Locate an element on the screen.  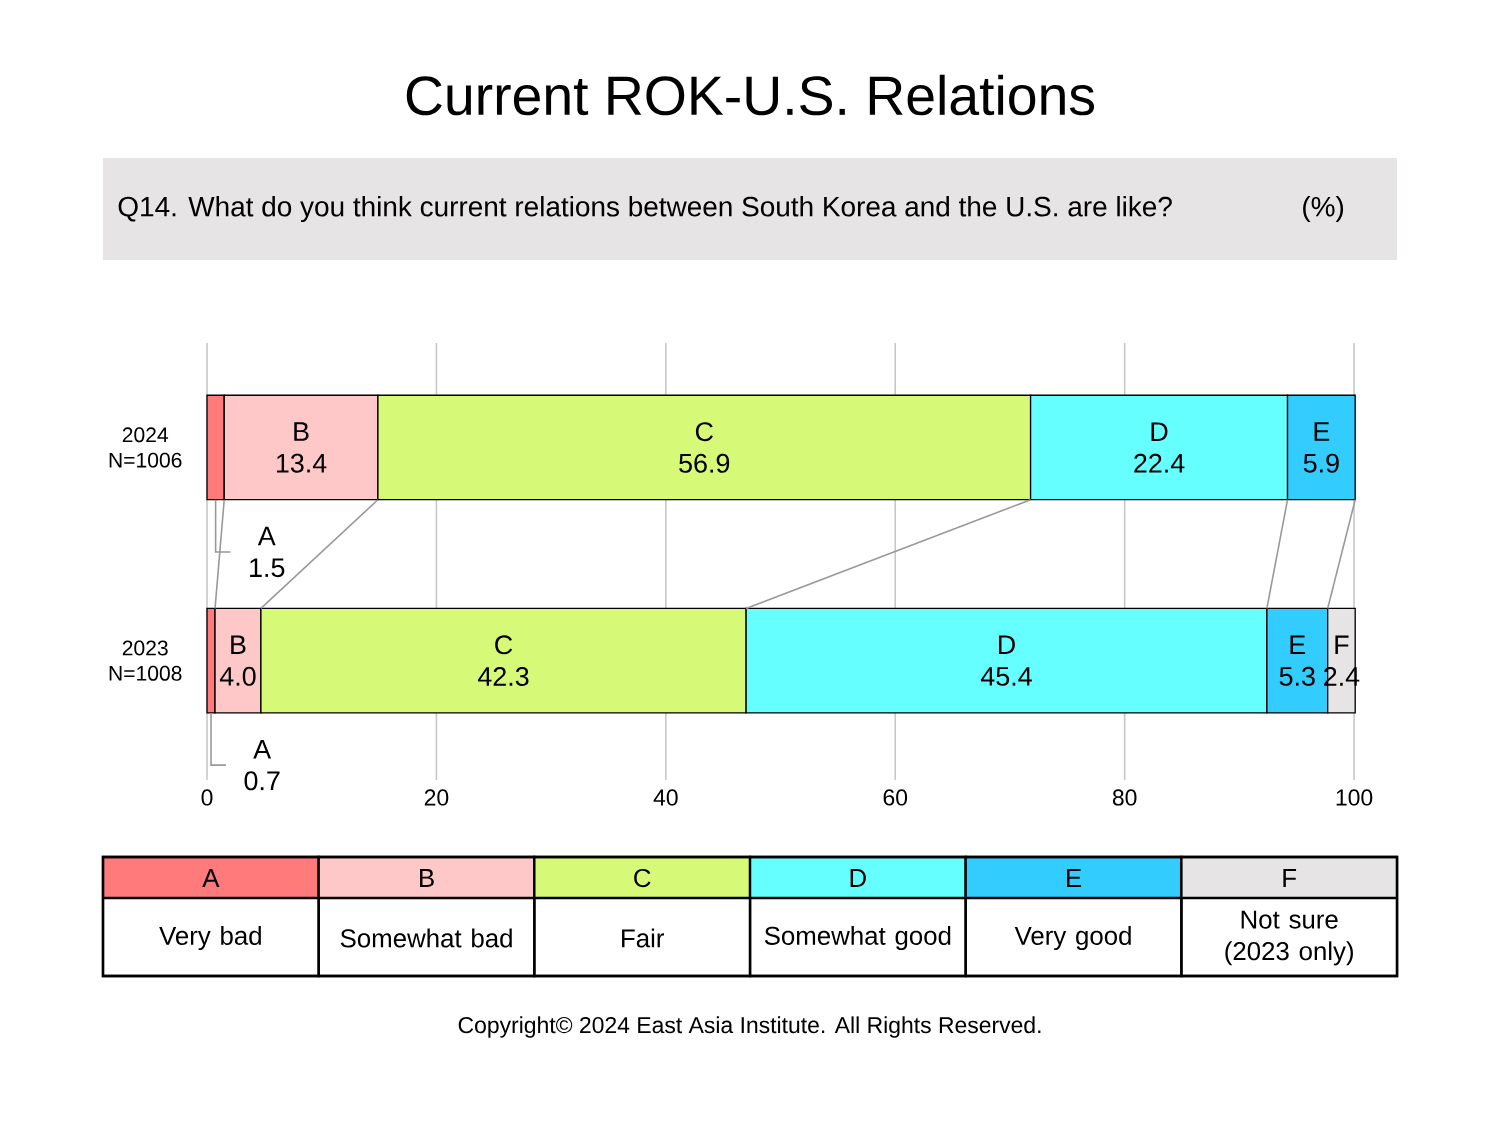
text: Fair is located at coordinates (643, 938).